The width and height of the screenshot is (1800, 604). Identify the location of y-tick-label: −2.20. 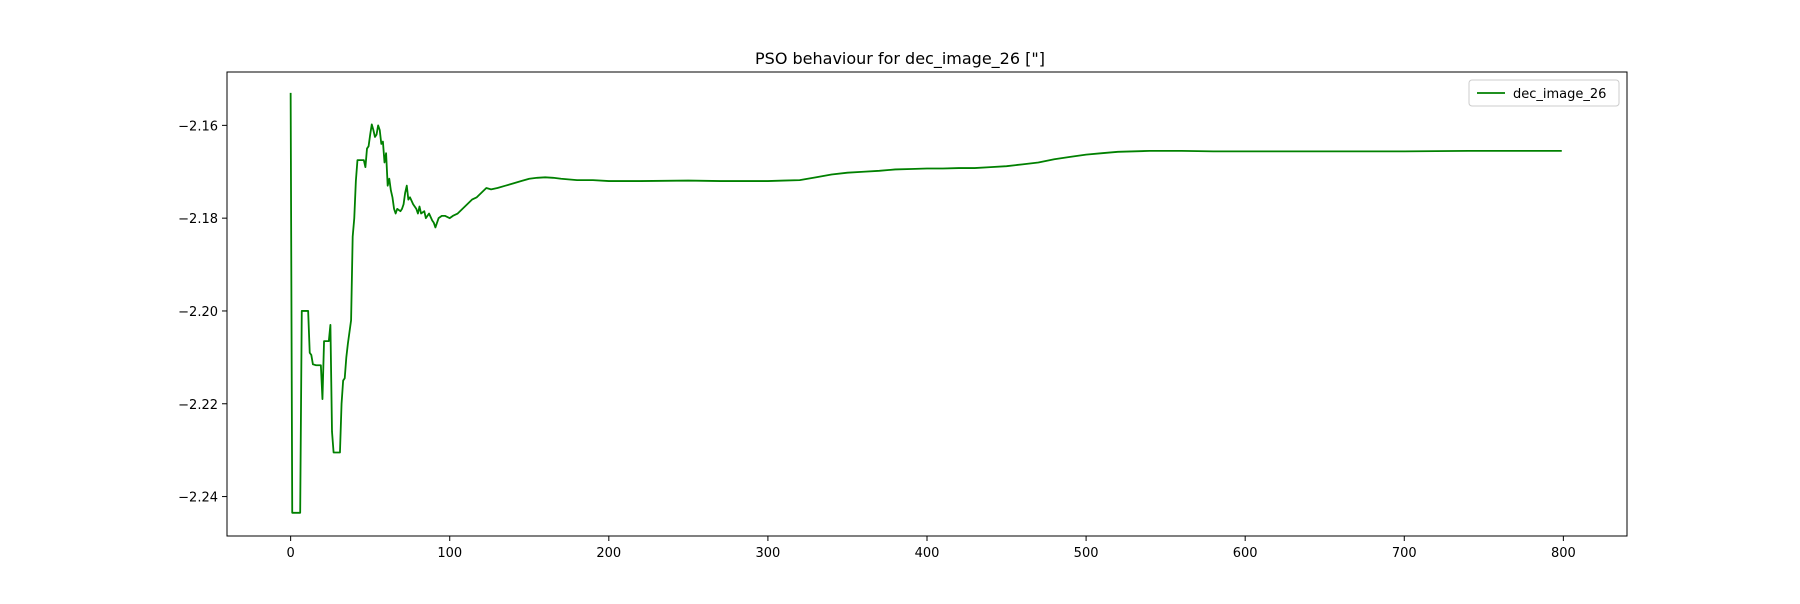
(198, 312).